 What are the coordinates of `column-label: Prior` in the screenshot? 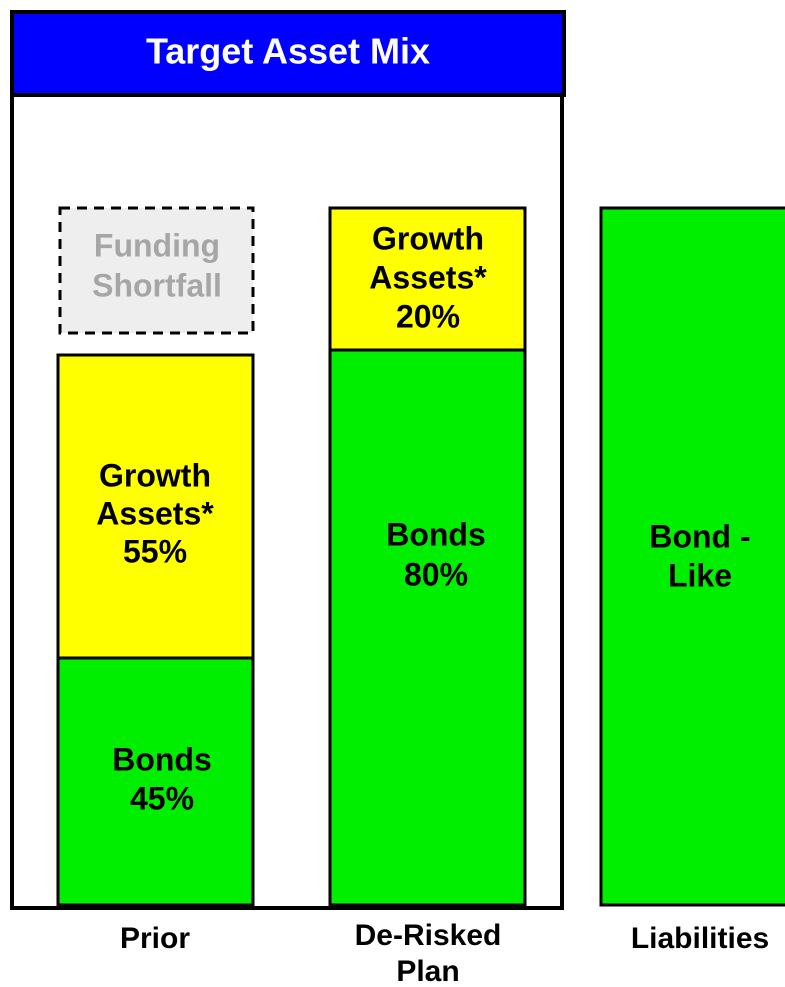 It's located at (155, 938).